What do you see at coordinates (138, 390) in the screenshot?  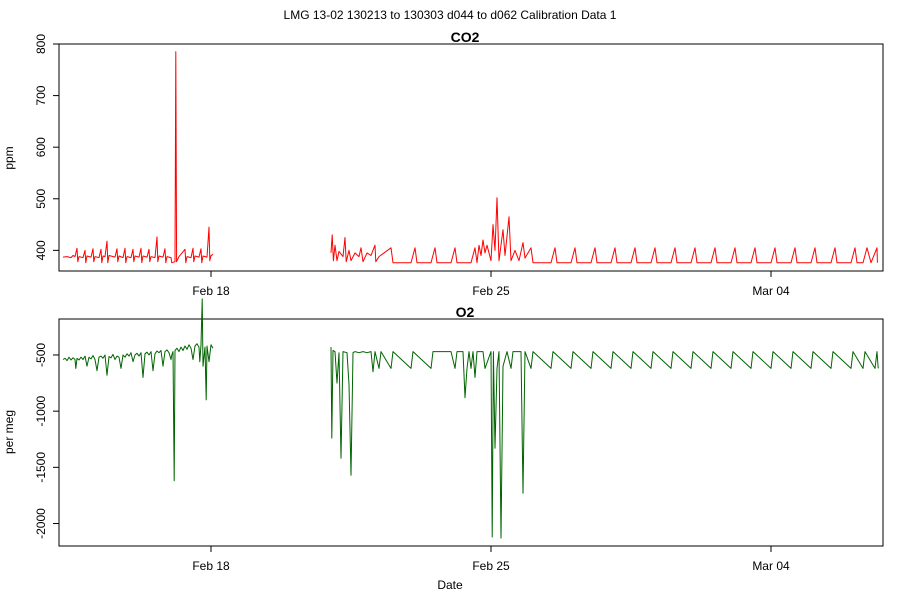 I see `o2-series-line` at bounding box center [138, 390].